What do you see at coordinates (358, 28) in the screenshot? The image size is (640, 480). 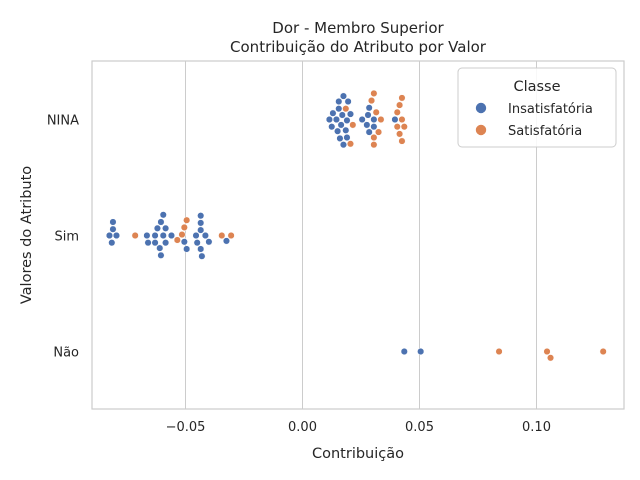 I see `chart-title: Dor - Membro Superior` at bounding box center [358, 28].